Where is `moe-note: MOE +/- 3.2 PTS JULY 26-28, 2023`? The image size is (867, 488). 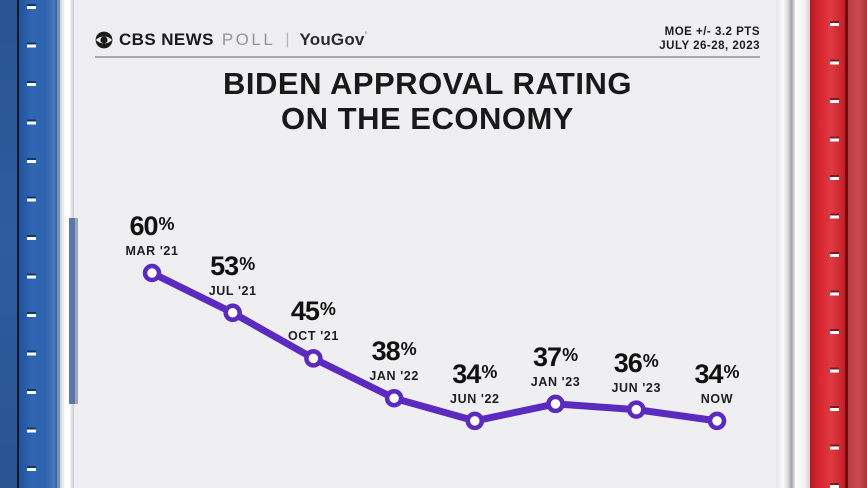
moe-note: MOE +/- 3.2 PTS JULY 26-28, 2023 is located at coordinates (709, 39).